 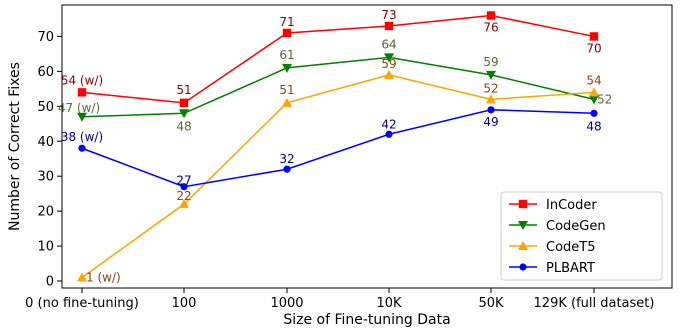 I want to click on codet5-data-label: 52, so click(x=490, y=88).